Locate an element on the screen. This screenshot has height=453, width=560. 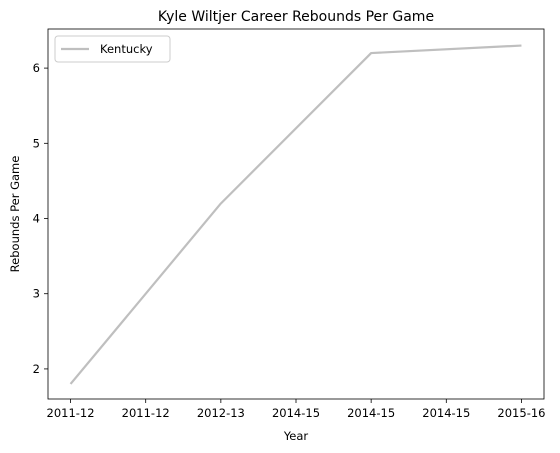
x-tick-label: 2012-13 is located at coordinates (221, 413).